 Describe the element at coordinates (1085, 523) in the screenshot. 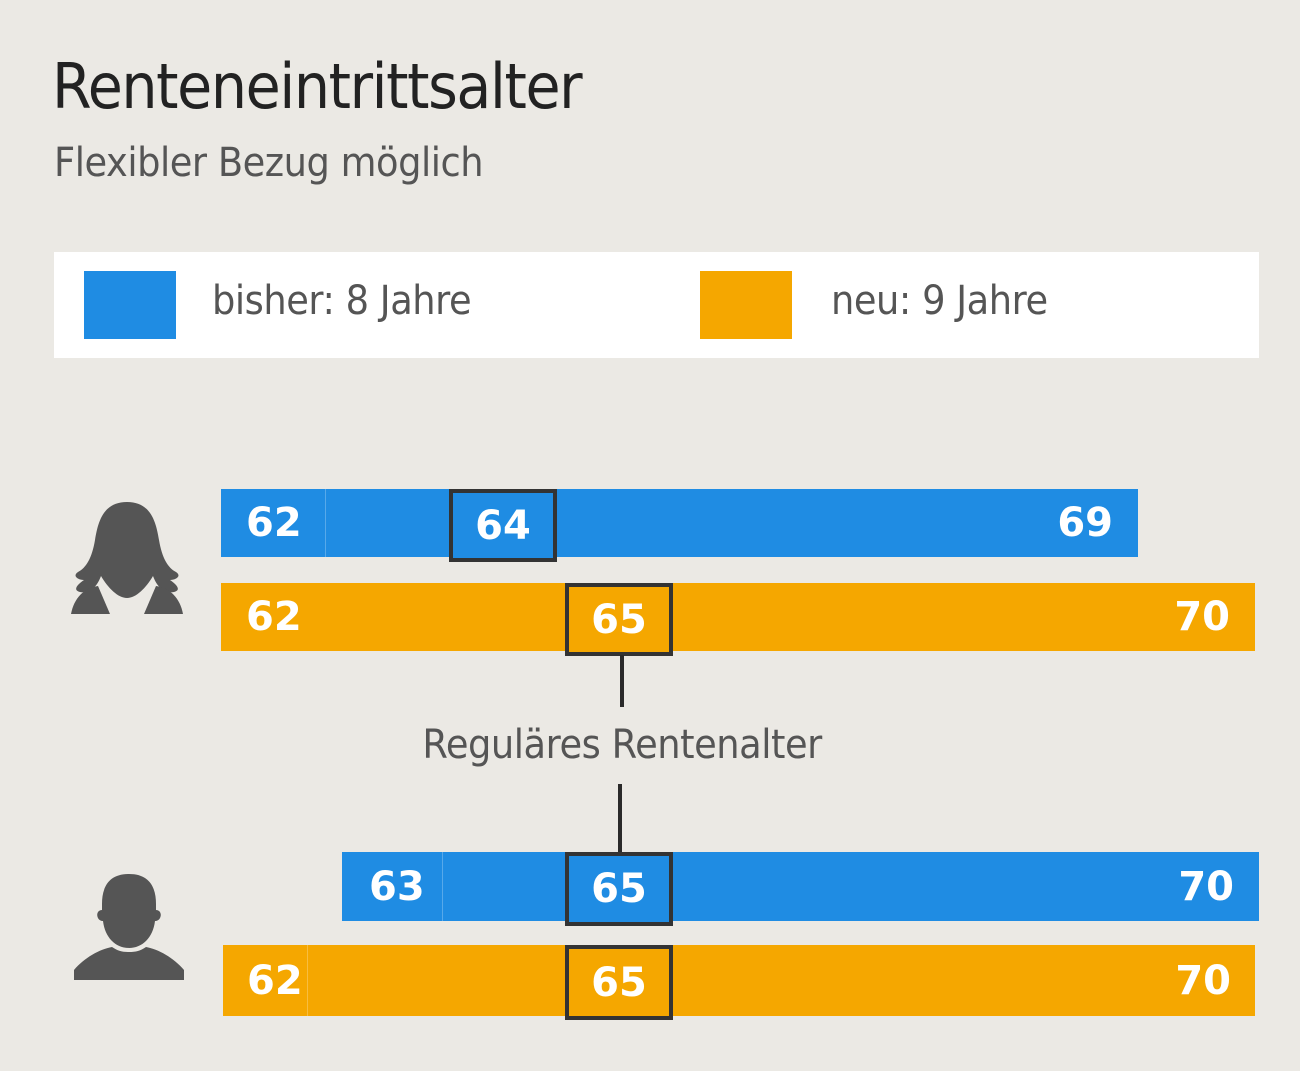

I see `bar-end-label: 69` at that location.